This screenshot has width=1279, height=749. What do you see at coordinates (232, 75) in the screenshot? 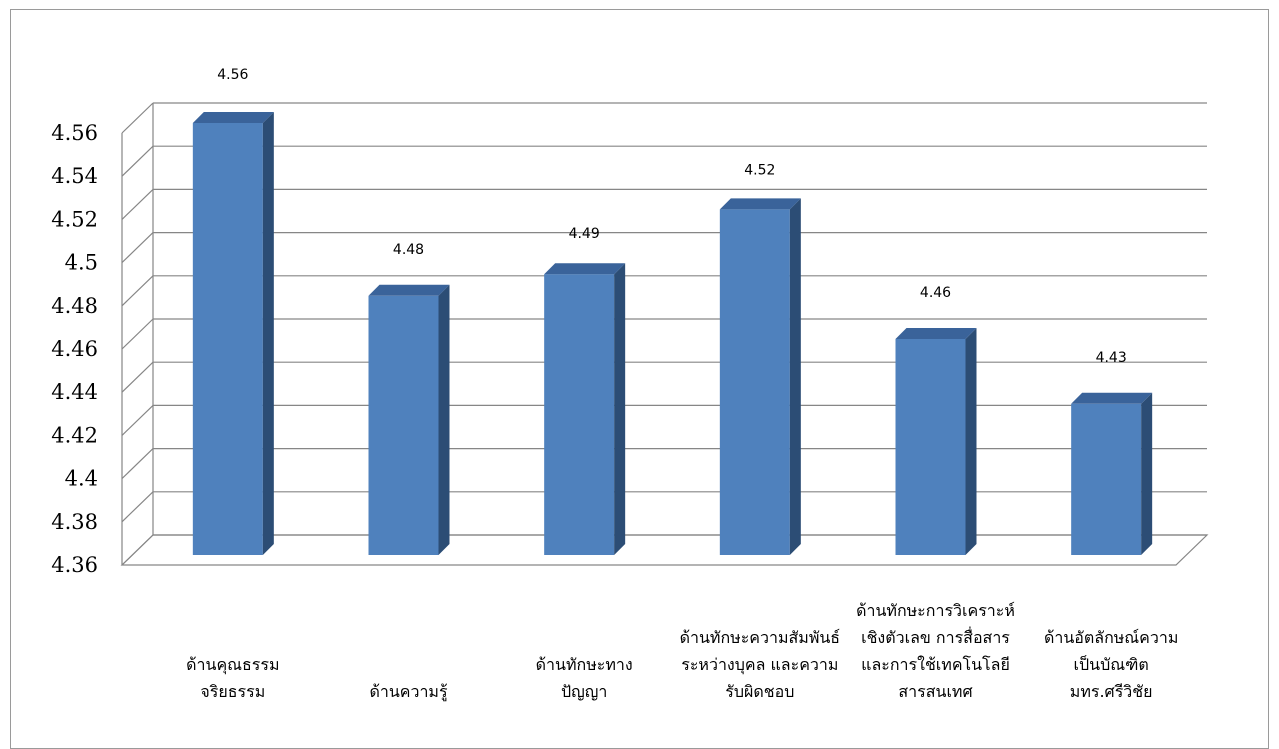
I see `data-label: 4.56` at bounding box center [232, 75].